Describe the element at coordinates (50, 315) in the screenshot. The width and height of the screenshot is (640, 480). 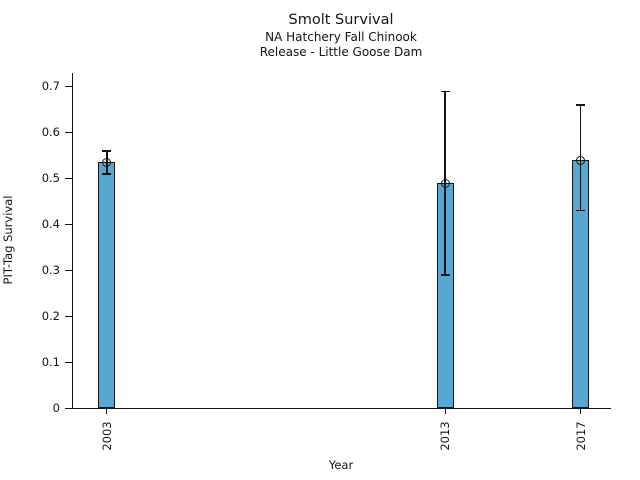
I see `y-tick-label: 0.2` at that location.